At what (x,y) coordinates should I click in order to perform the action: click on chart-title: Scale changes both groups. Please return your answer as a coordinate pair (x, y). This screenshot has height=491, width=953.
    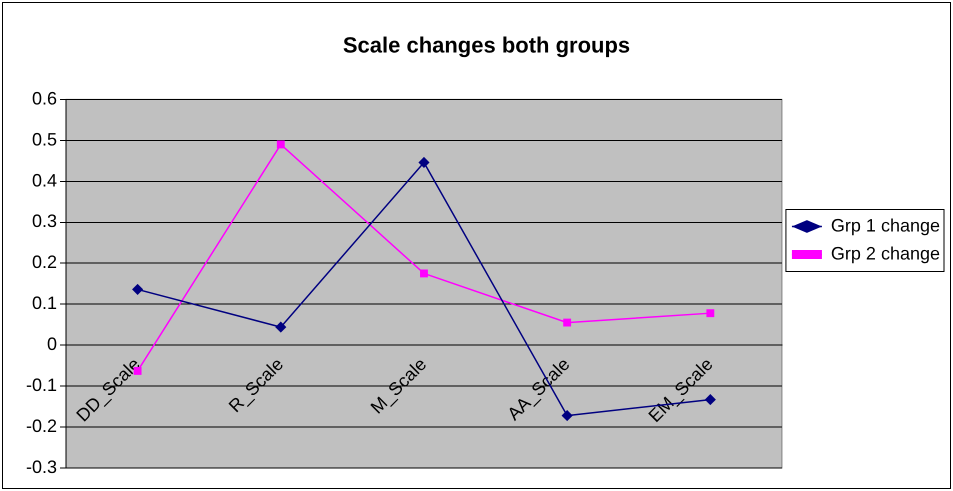
    Looking at the image, I should click on (486, 45).